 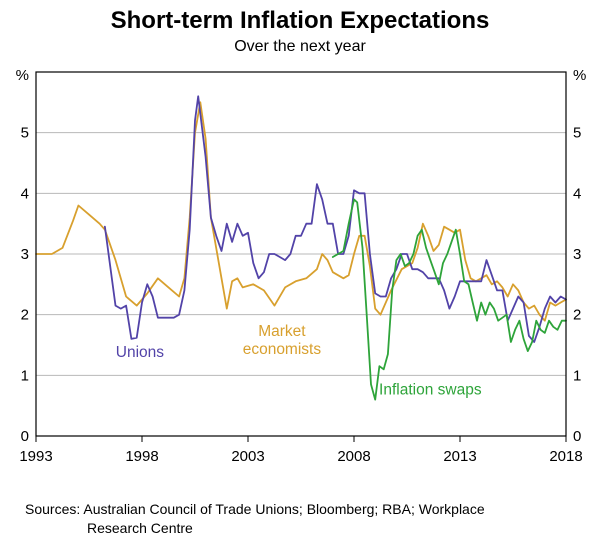 What do you see at coordinates (565, 456) in the screenshot?
I see `x-tick-label-2018: 2018` at bounding box center [565, 456].